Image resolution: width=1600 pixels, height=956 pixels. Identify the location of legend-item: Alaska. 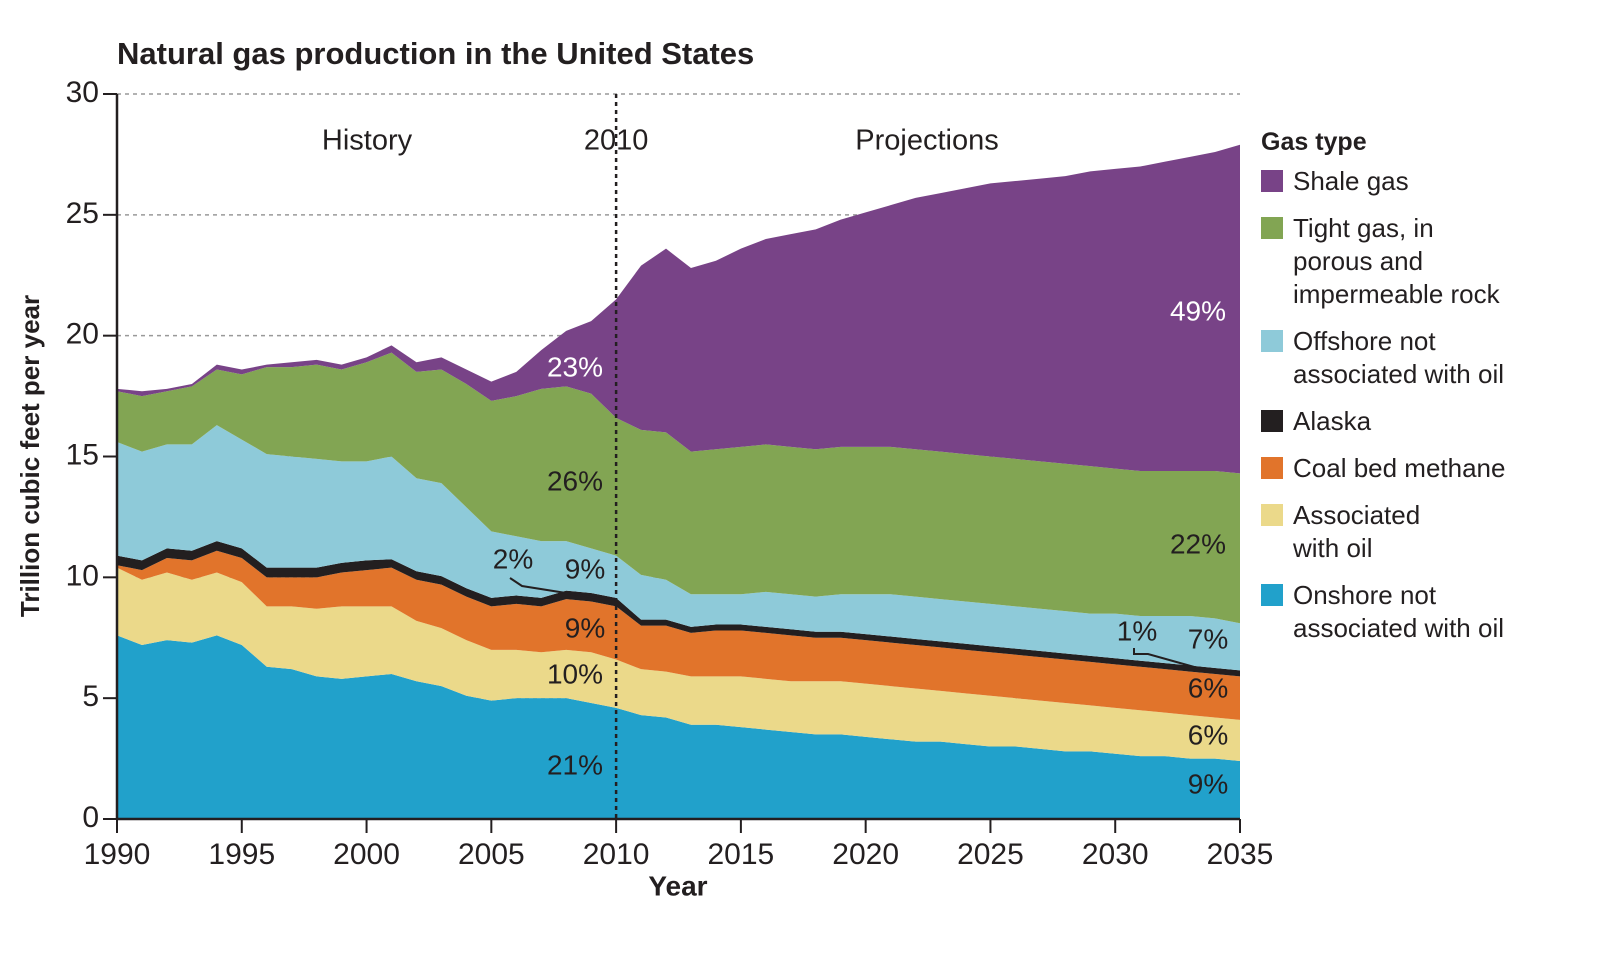
(1411, 421).